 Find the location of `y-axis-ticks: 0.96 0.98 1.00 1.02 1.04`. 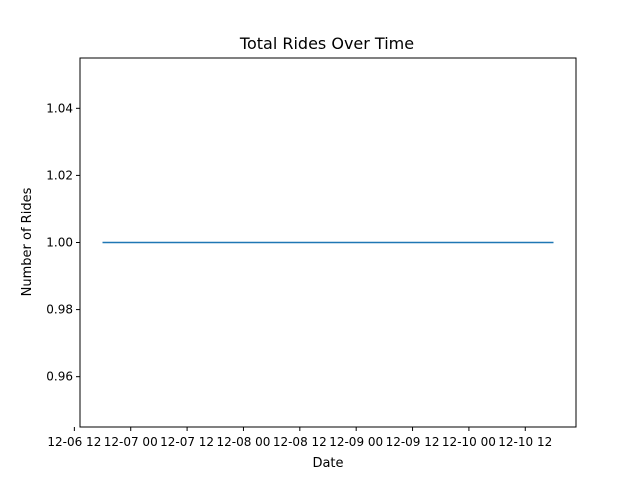

y-axis-ticks: 0.96 0.98 1.00 1.02 1.04 is located at coordinates (63, 242).